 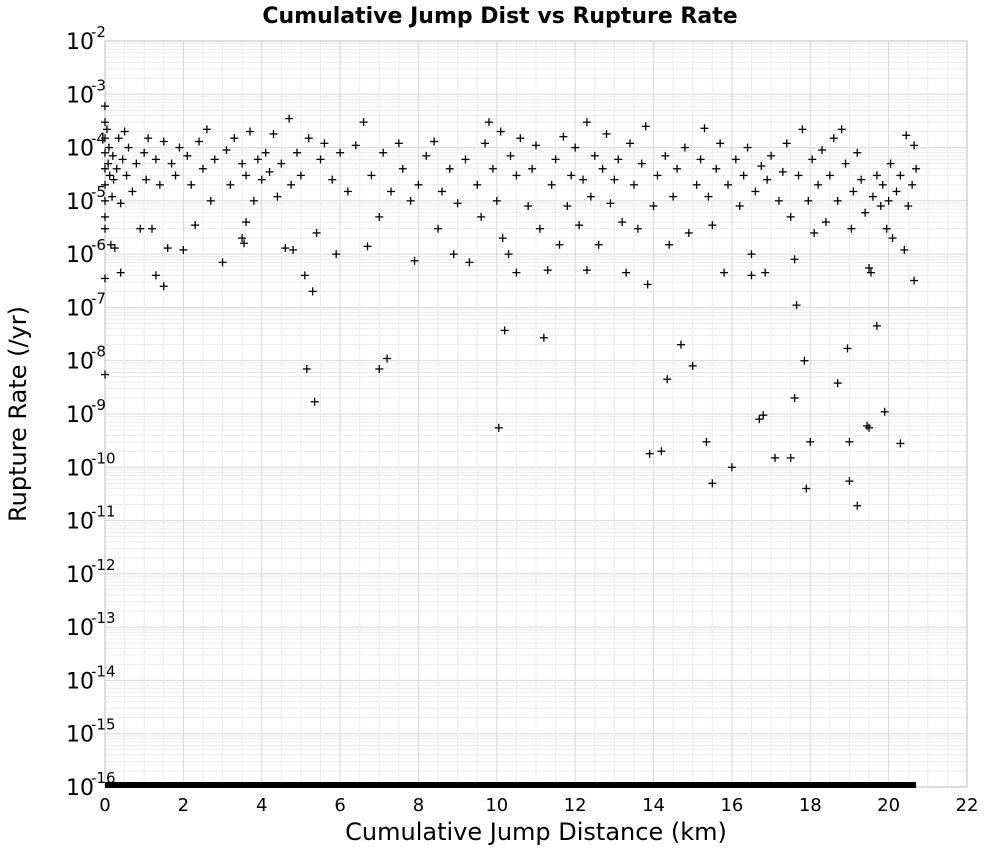 What do you see at coordinates (103, 512) in the screenshot?
I see `y-tick-exponent: -11` at bounding box center [103, 512].